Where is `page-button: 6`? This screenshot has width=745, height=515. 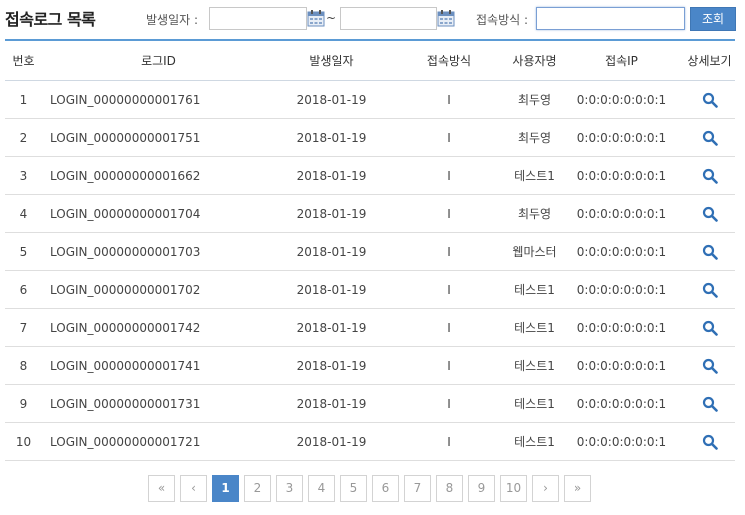 page-button: 6 is located at coordinates (385, 488).